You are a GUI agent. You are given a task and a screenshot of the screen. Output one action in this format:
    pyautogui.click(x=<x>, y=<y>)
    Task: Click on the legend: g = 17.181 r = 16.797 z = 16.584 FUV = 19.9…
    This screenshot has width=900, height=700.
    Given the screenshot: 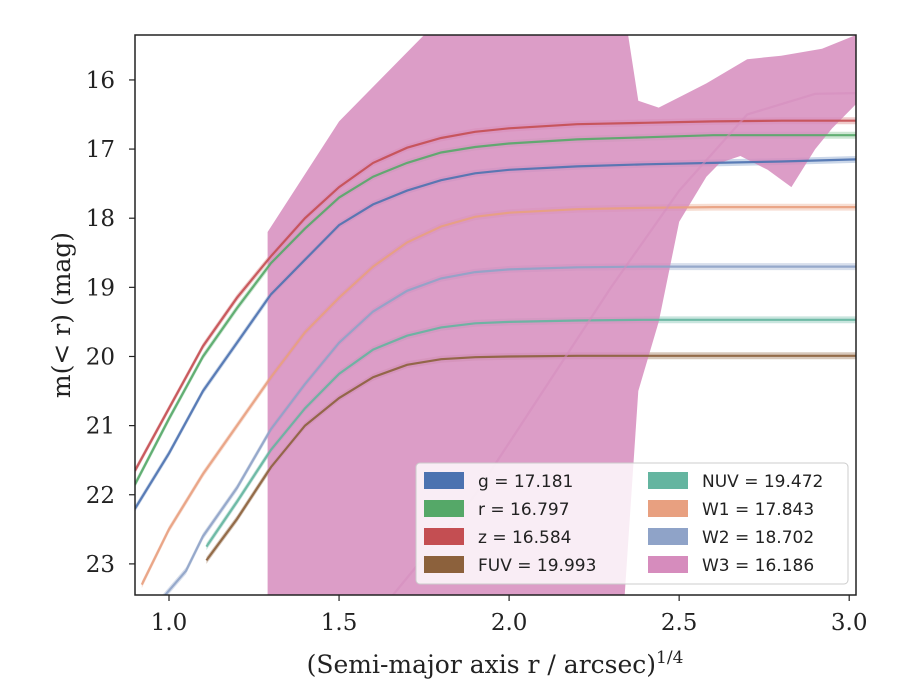 What is the action you would take?
    pyautogui.click(x=632, y=523)
    